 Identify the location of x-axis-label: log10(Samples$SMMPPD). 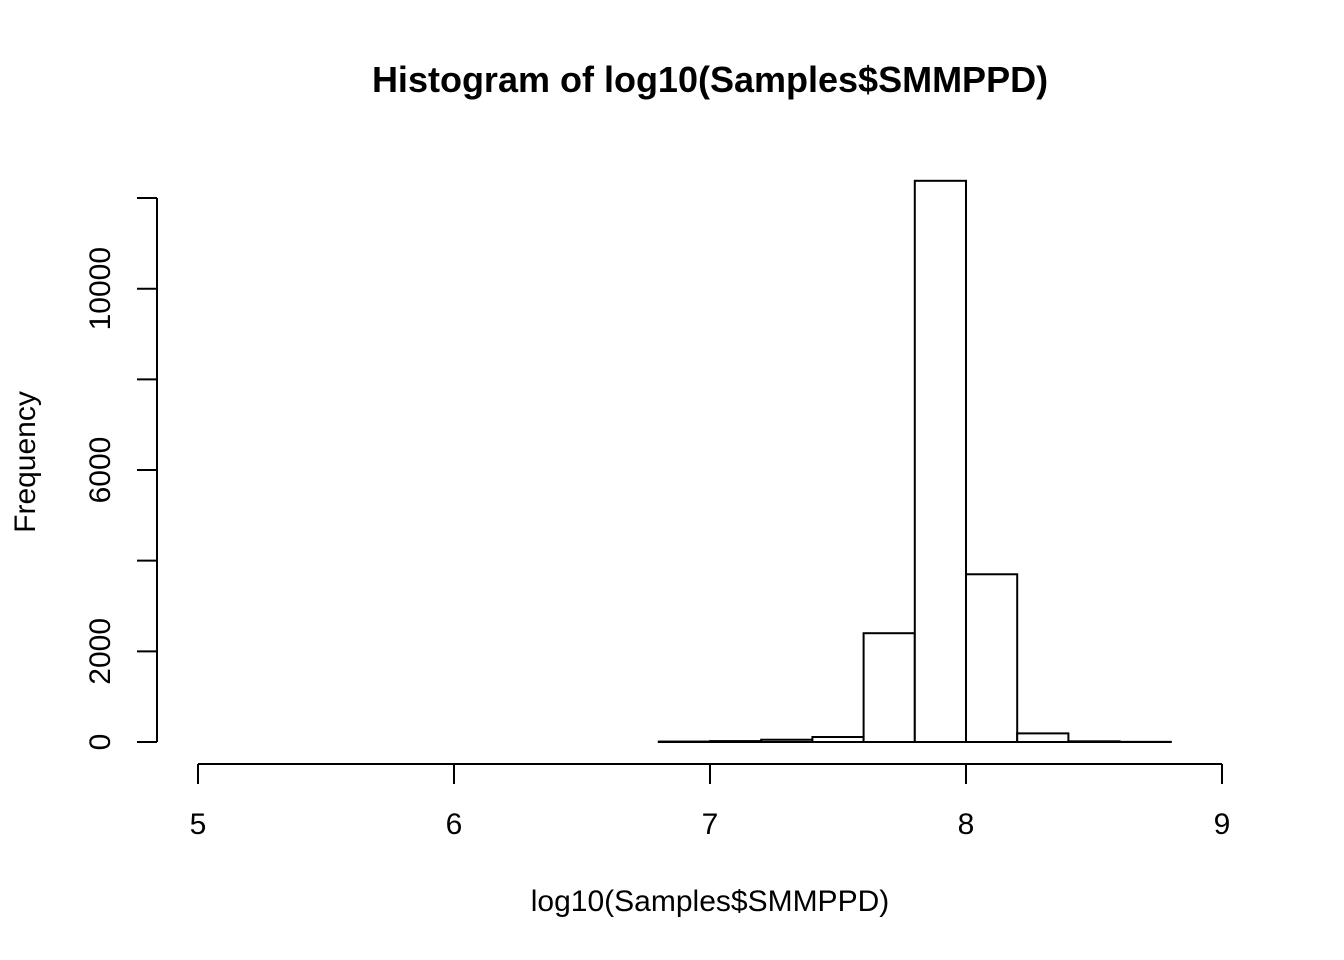
(710, 901).